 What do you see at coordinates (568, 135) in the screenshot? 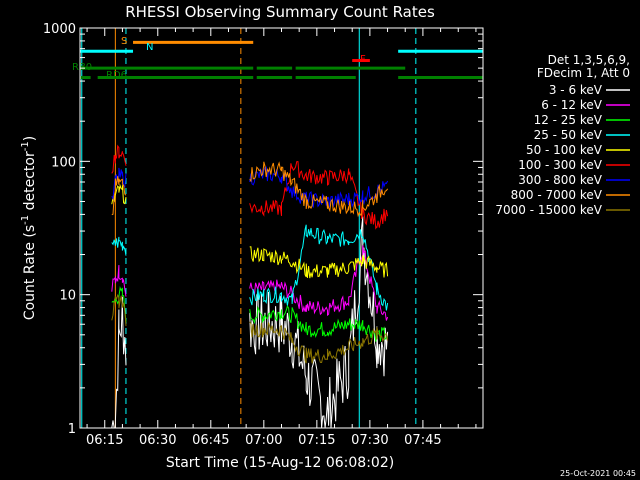
I see `legend-entry-label: 25 - 50 keV` at bounding box center [568, 135].